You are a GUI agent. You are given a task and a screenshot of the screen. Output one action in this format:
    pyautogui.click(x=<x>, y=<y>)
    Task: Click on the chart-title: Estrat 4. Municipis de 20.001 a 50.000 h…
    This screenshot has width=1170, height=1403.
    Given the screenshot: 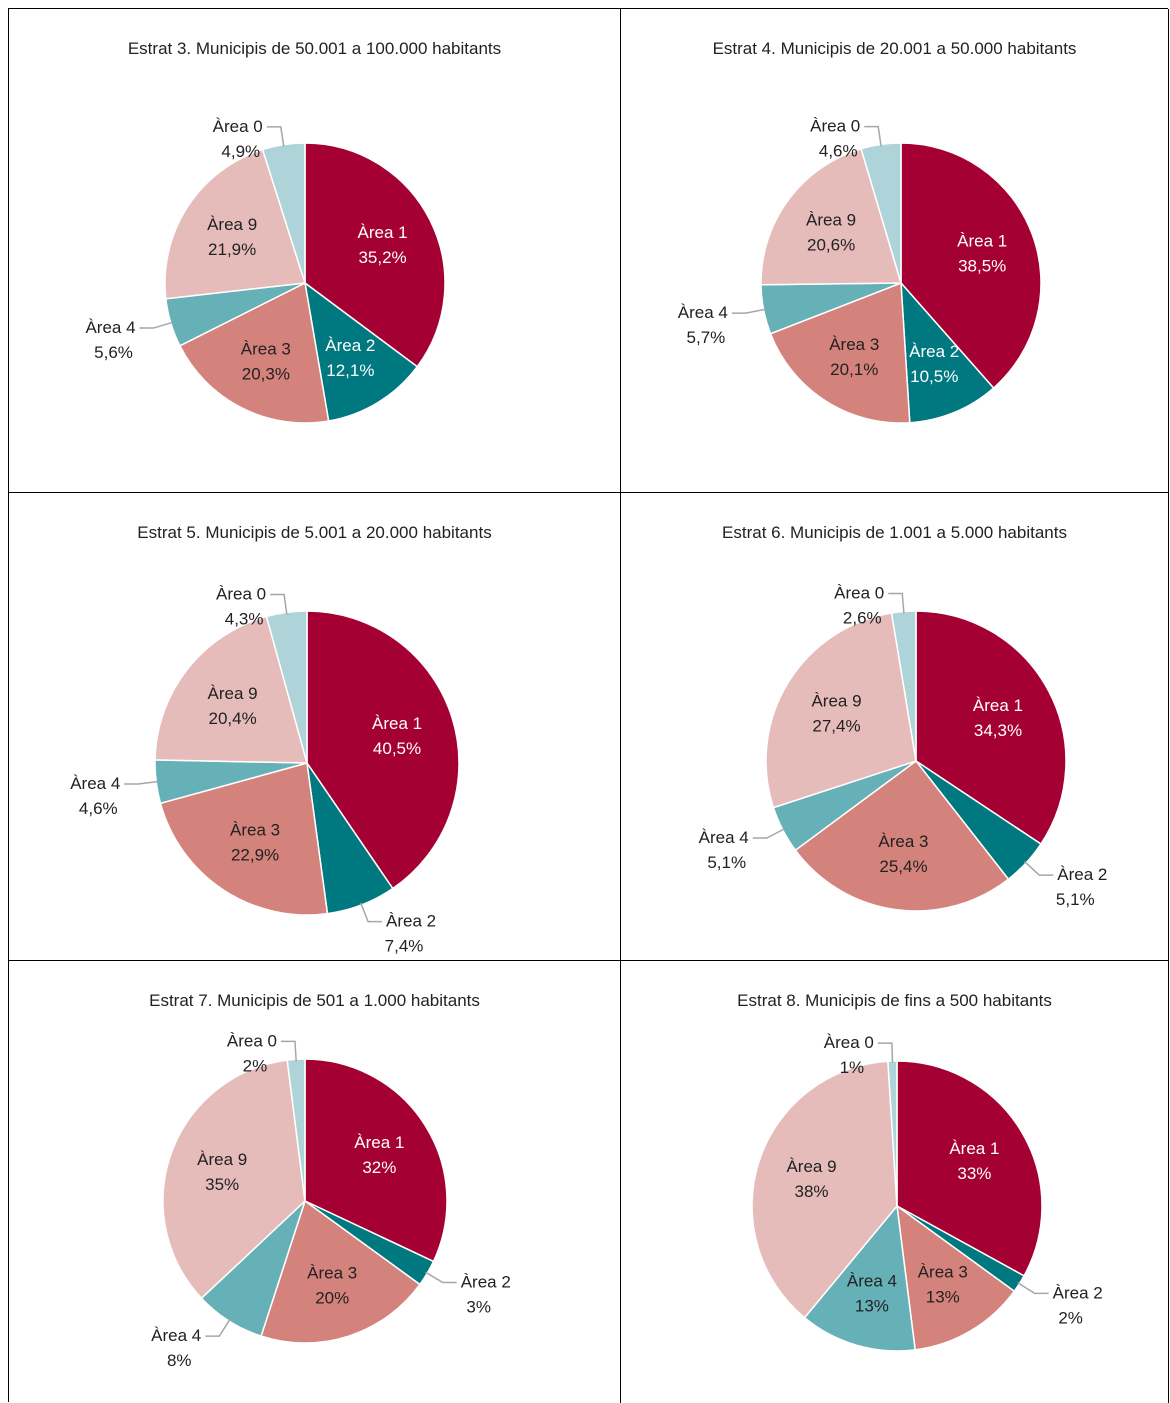 What is the action you would take?
    pyautogui.click(x=894, y=48)
    